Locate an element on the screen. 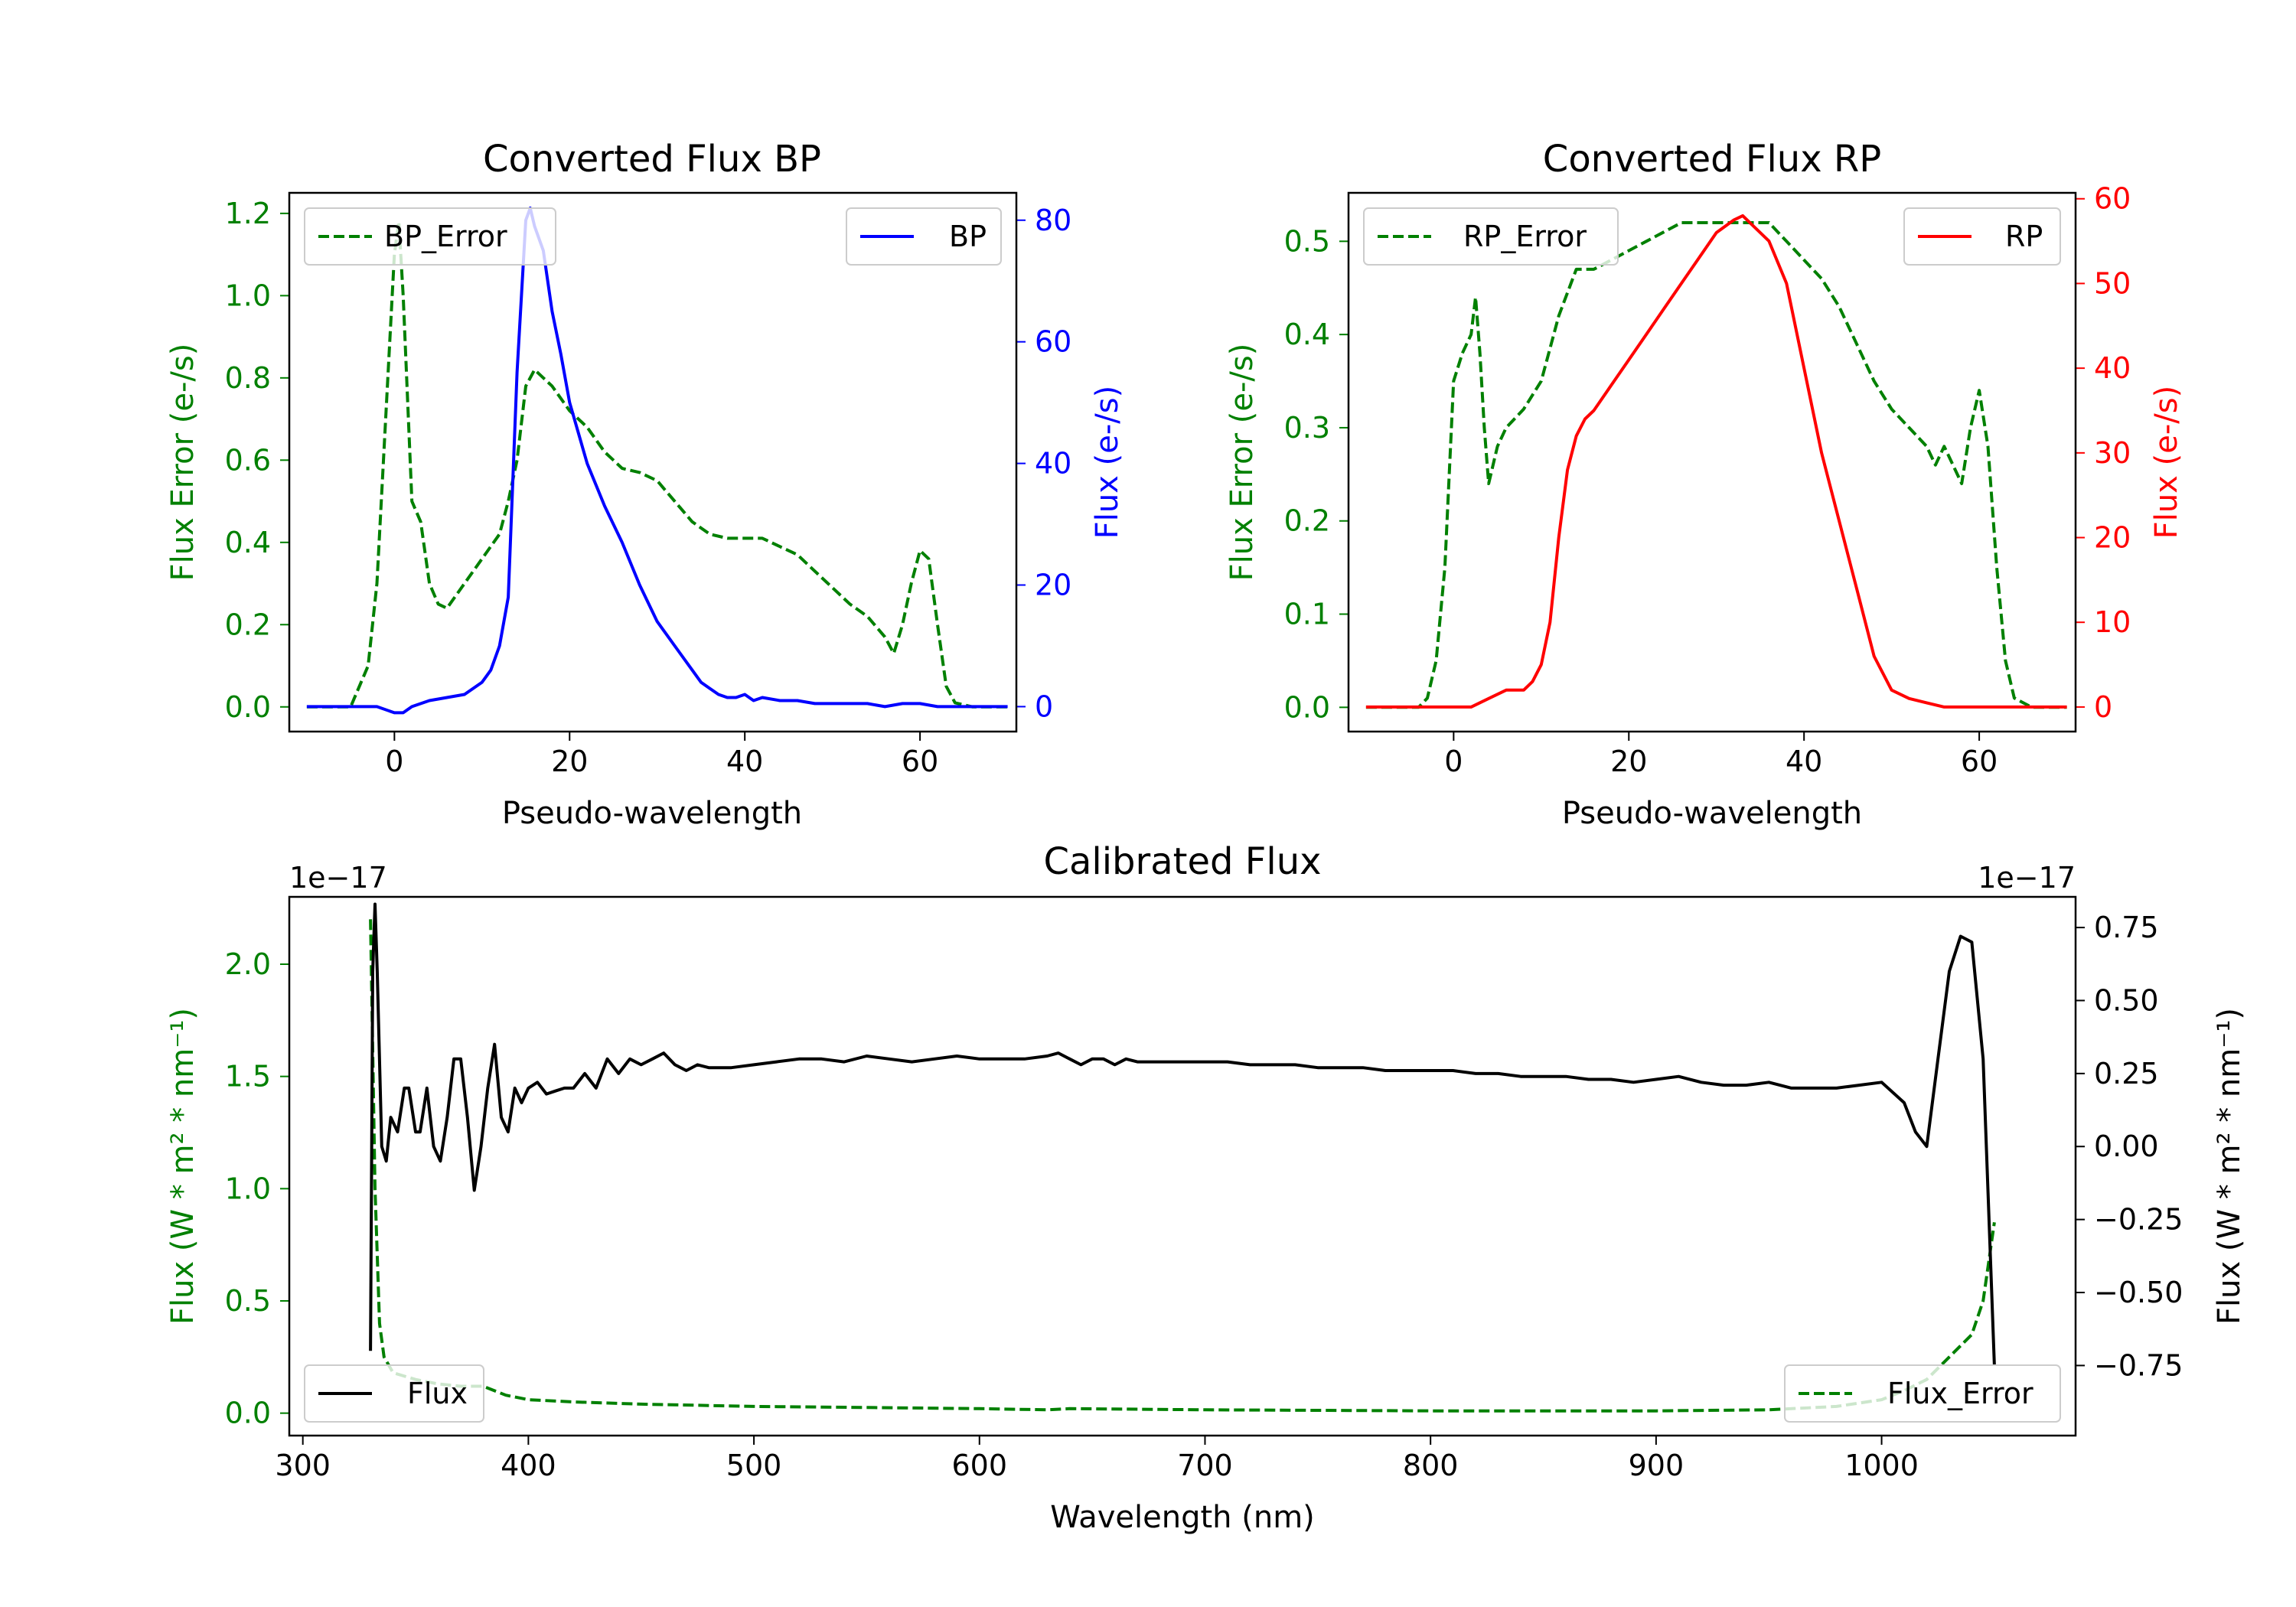 Image resolution: width=2296 pixels, height=1607 pixels. right-y-tick-label: 0.50 is located at coordinates (2126, 1000).